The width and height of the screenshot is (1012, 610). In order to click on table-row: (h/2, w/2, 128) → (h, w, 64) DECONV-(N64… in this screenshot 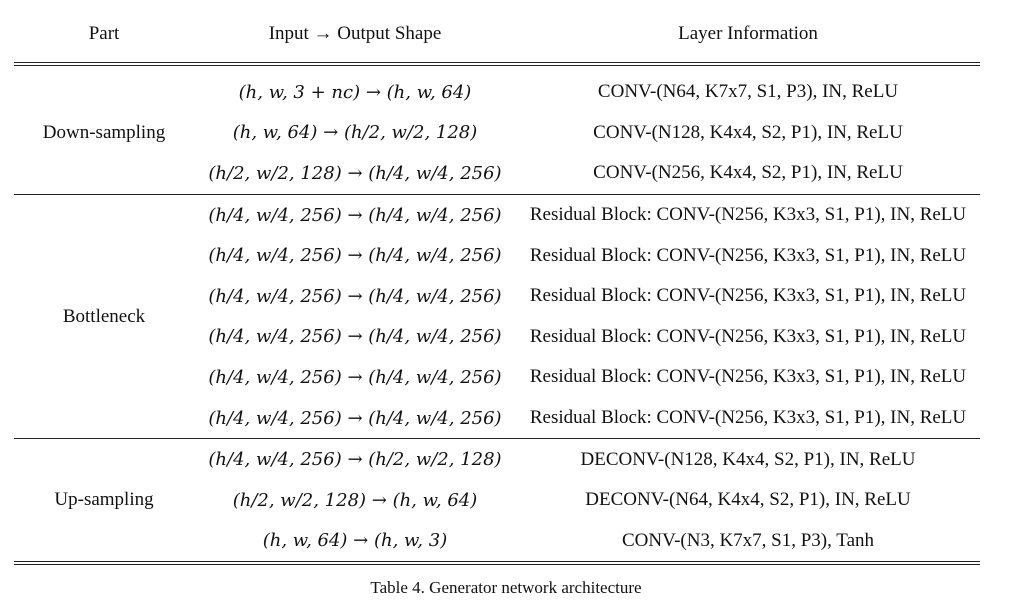, I will do `click(497, 500)`.